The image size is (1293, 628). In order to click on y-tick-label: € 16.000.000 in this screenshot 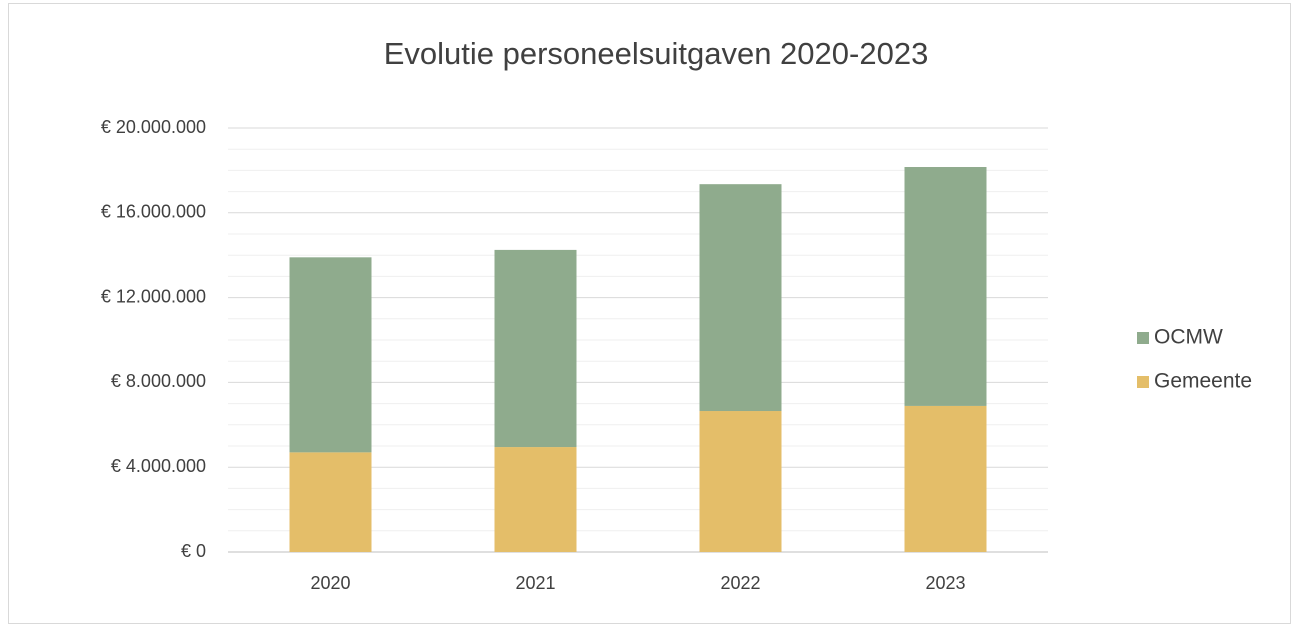, I will do `click(153, 212)`.